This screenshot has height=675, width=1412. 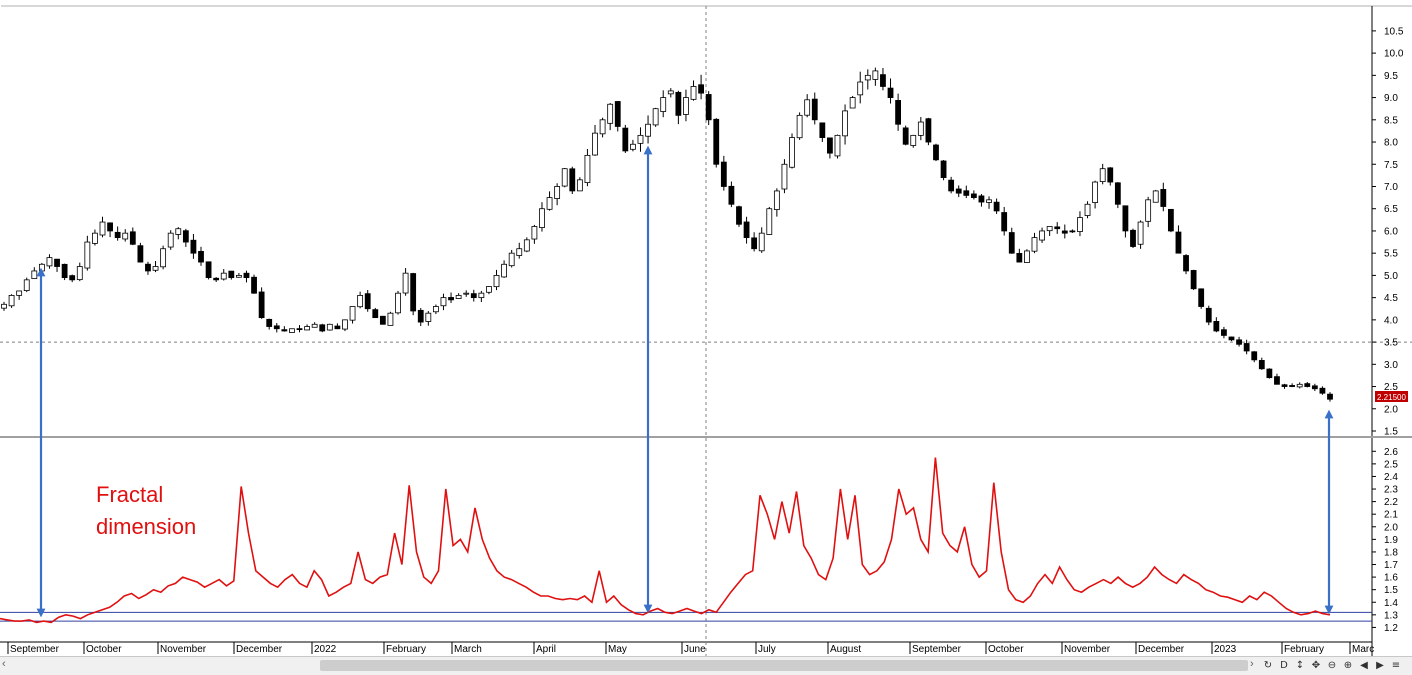 What do you see at coordinates (1391, 387) in the screenshot?
I see `price-tick-label: 2.5` at bounding box center [1391, 387].